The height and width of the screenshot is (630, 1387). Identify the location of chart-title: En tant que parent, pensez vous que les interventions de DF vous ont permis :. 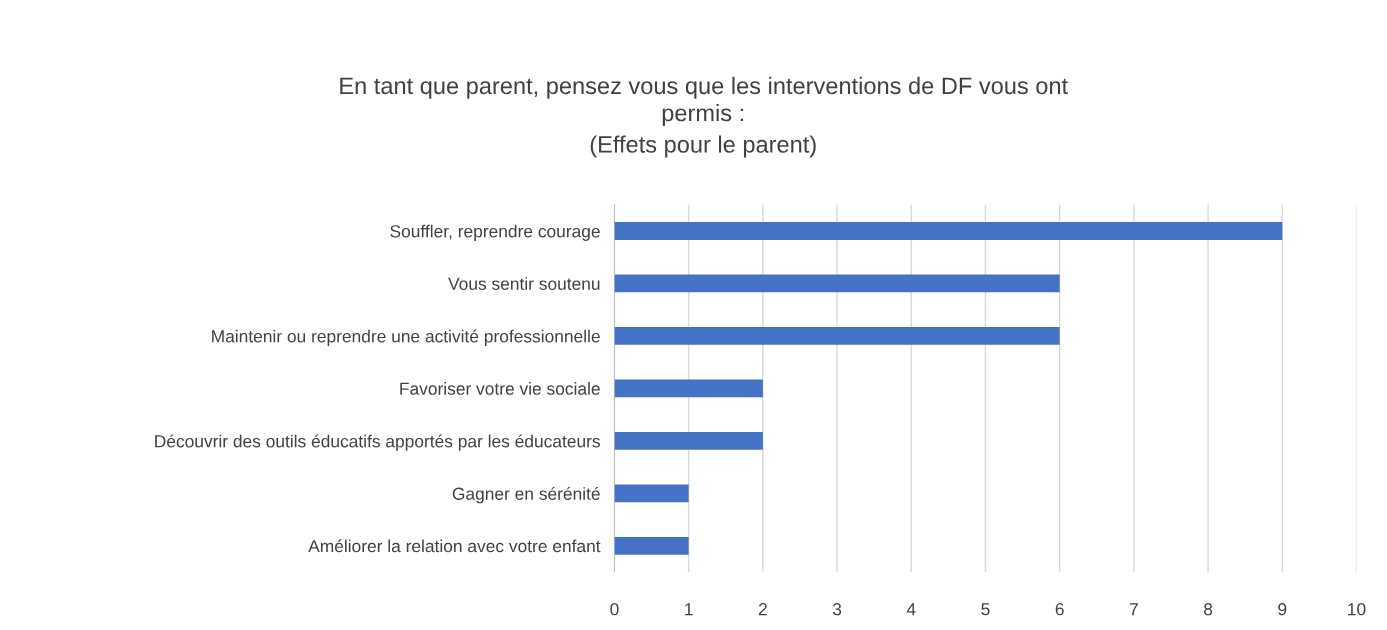
(704, 101).